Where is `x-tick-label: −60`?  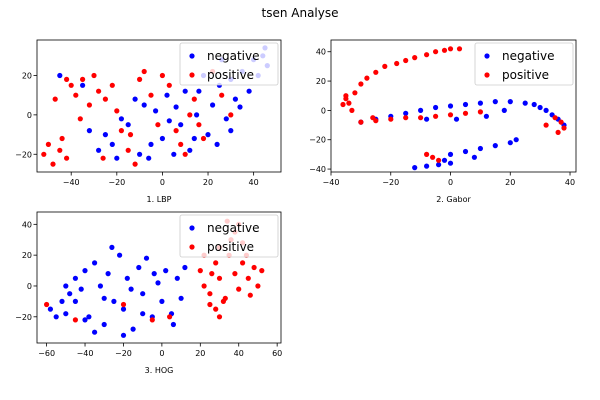
x-tick-label: −60 is located at coordinates (46, 353).